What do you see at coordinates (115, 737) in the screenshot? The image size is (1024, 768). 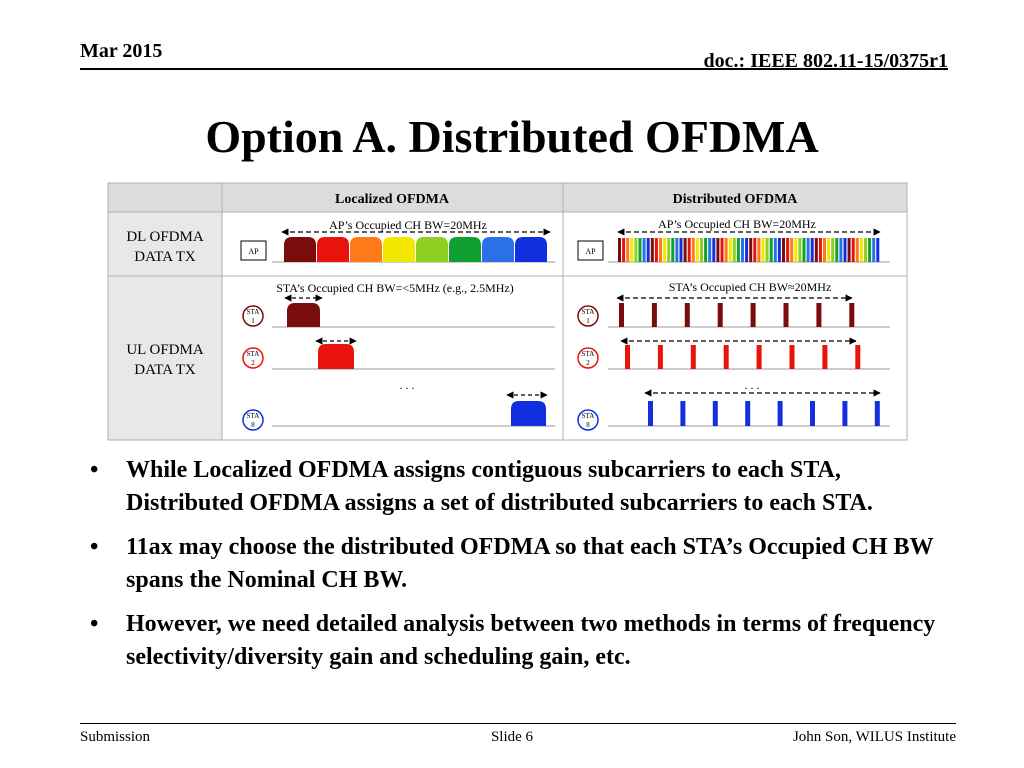 I see `footer-submission: Submission` at bounding box center [115, 737].